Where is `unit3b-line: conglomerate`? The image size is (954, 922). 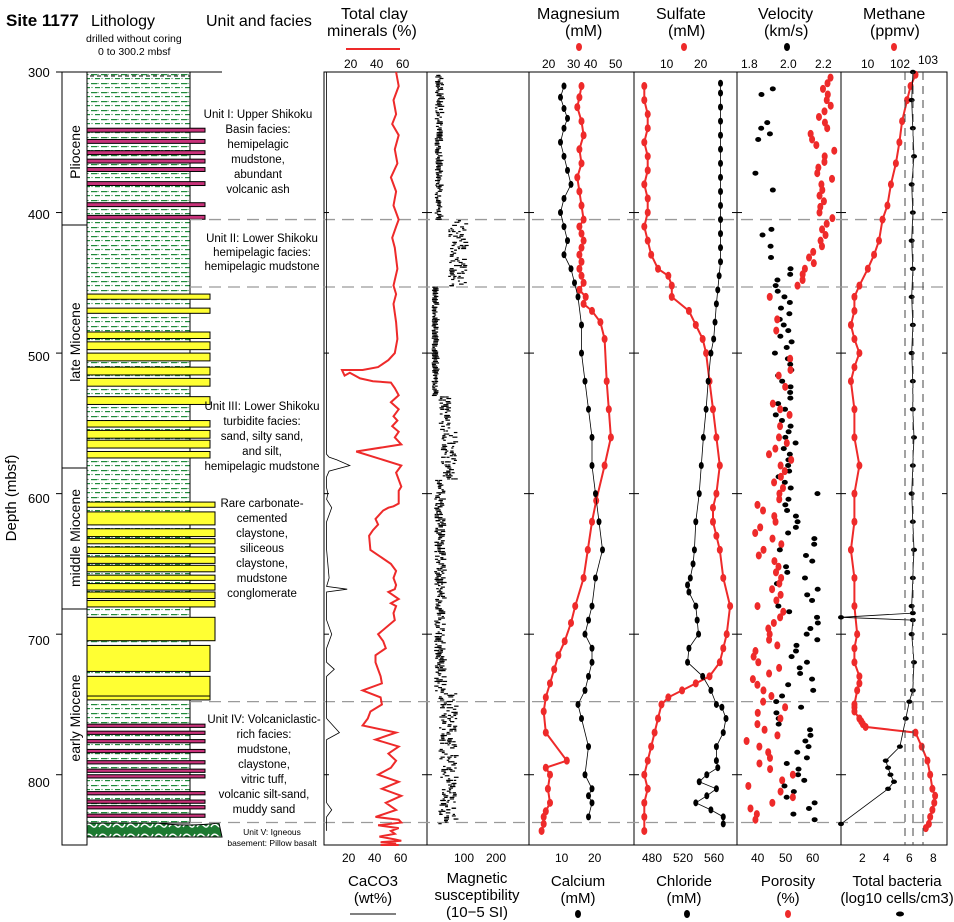
unit3b-line: conglomerate is located at coordinates (262, 594).